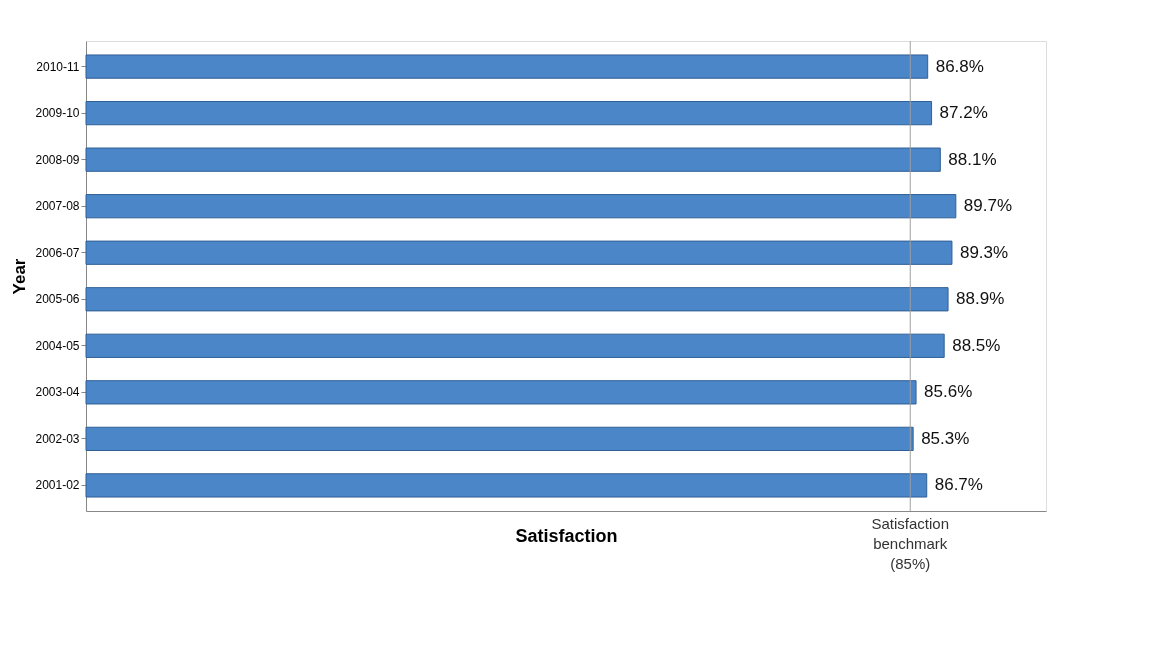 The height and width of the screenshot is (646, 1160). What do you see at coordinates (948, 392) in the screenshot?
I see `data-label: 85.6%` at bounding box center [948, 392].